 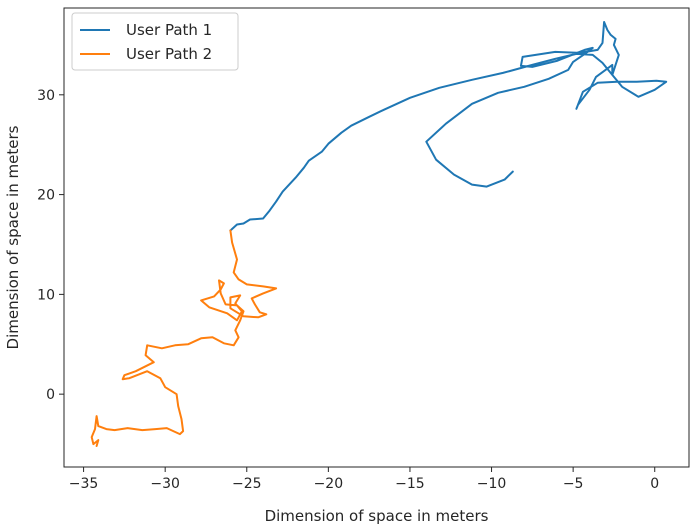 What do you see at coordinates (169, 30) in the screenshot?
I see `legend-label-1: User Path 1` at bounding box center [169, 30].